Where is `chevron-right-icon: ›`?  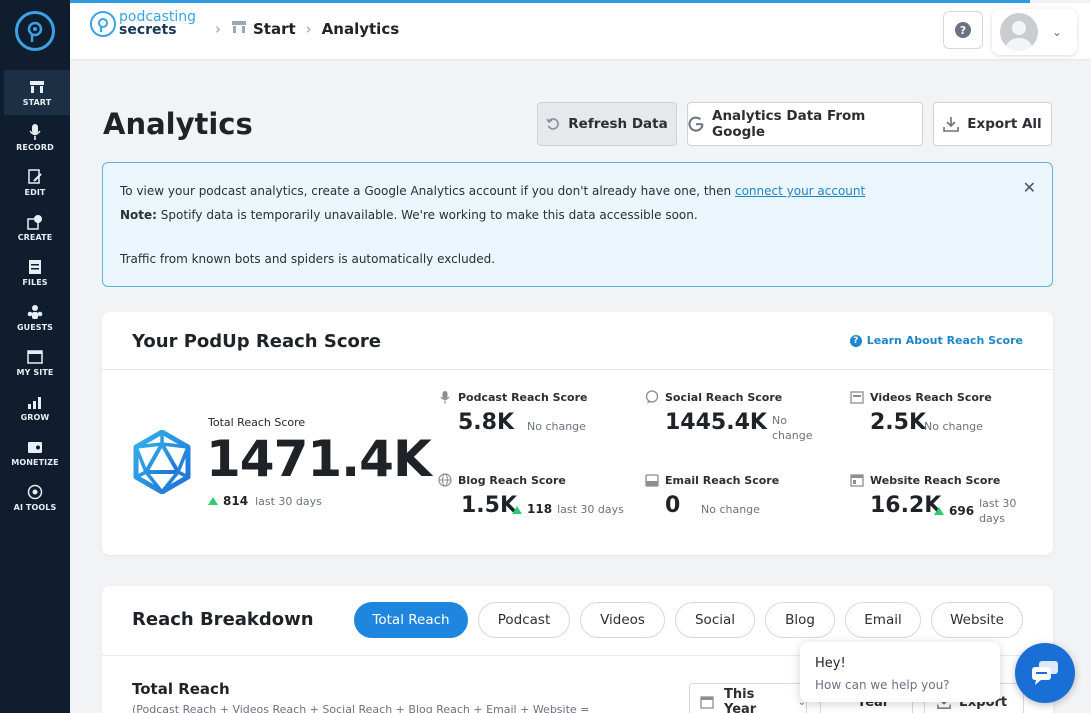 chevron-right-icon: › is located at coordinates (218, 29).